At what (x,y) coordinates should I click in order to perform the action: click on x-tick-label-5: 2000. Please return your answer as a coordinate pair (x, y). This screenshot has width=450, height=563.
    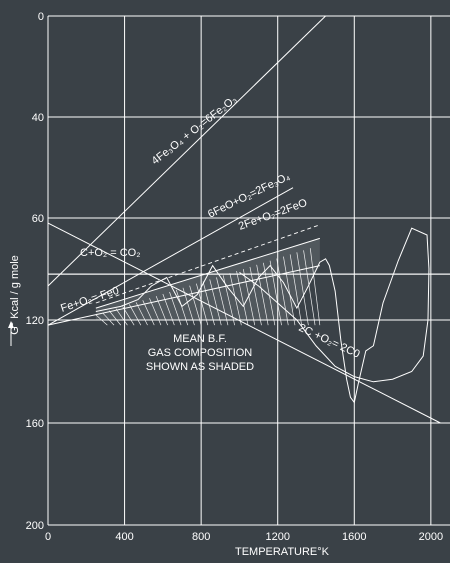
    Looking at the image, I should click on (431, 537).